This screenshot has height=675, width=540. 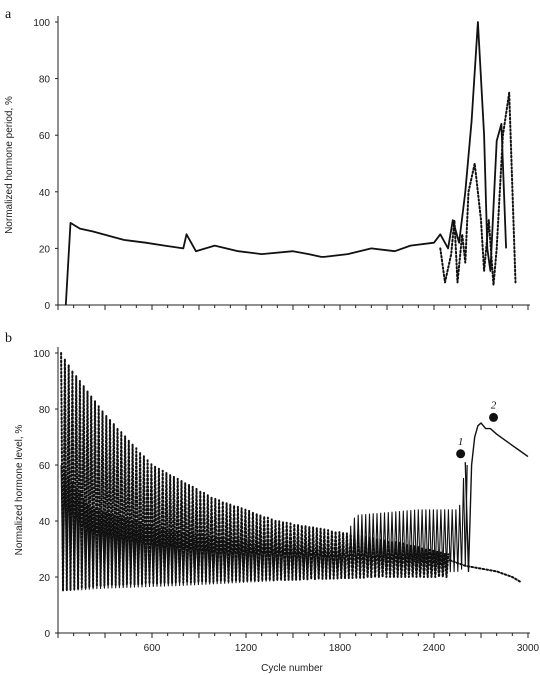 What do you see at coordinates (340, 648) in the screenshot?
I see `panel-b-x-tick-label: 1800` at bounding box center [340, 648].